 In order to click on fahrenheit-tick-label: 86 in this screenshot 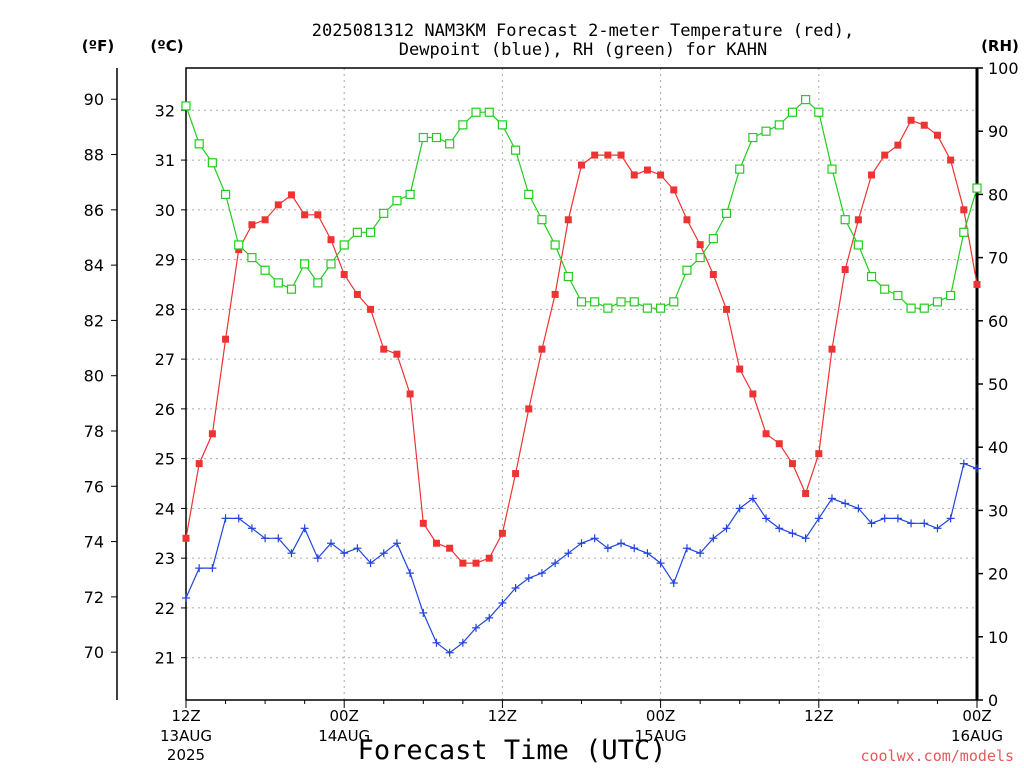, I will do `click(94, 210)`.